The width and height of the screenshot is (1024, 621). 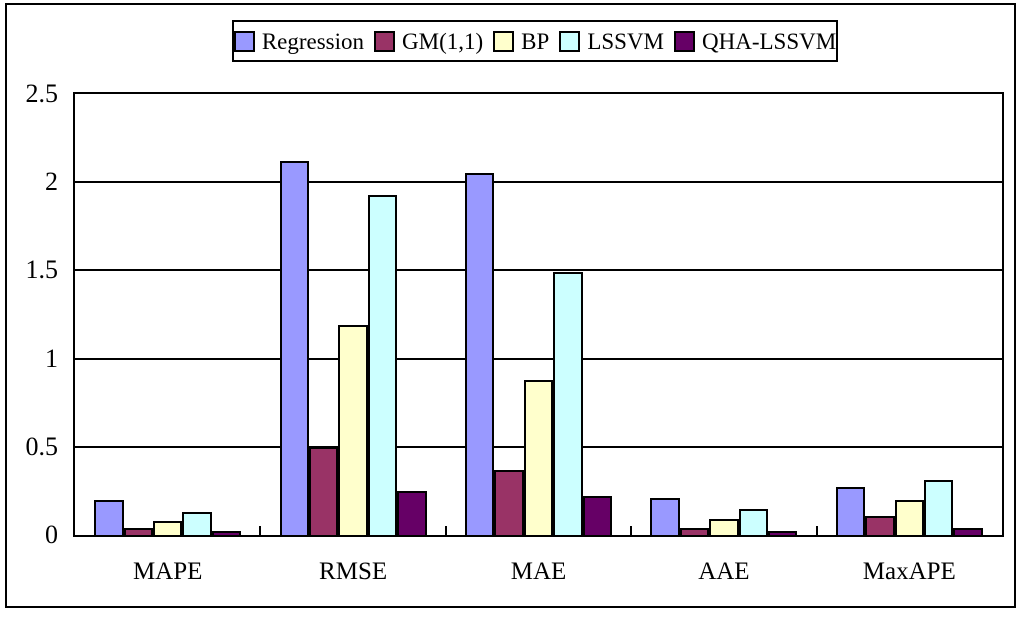 I want to click on bar-qha-lssvm-mae, so click(x=597, y=515).